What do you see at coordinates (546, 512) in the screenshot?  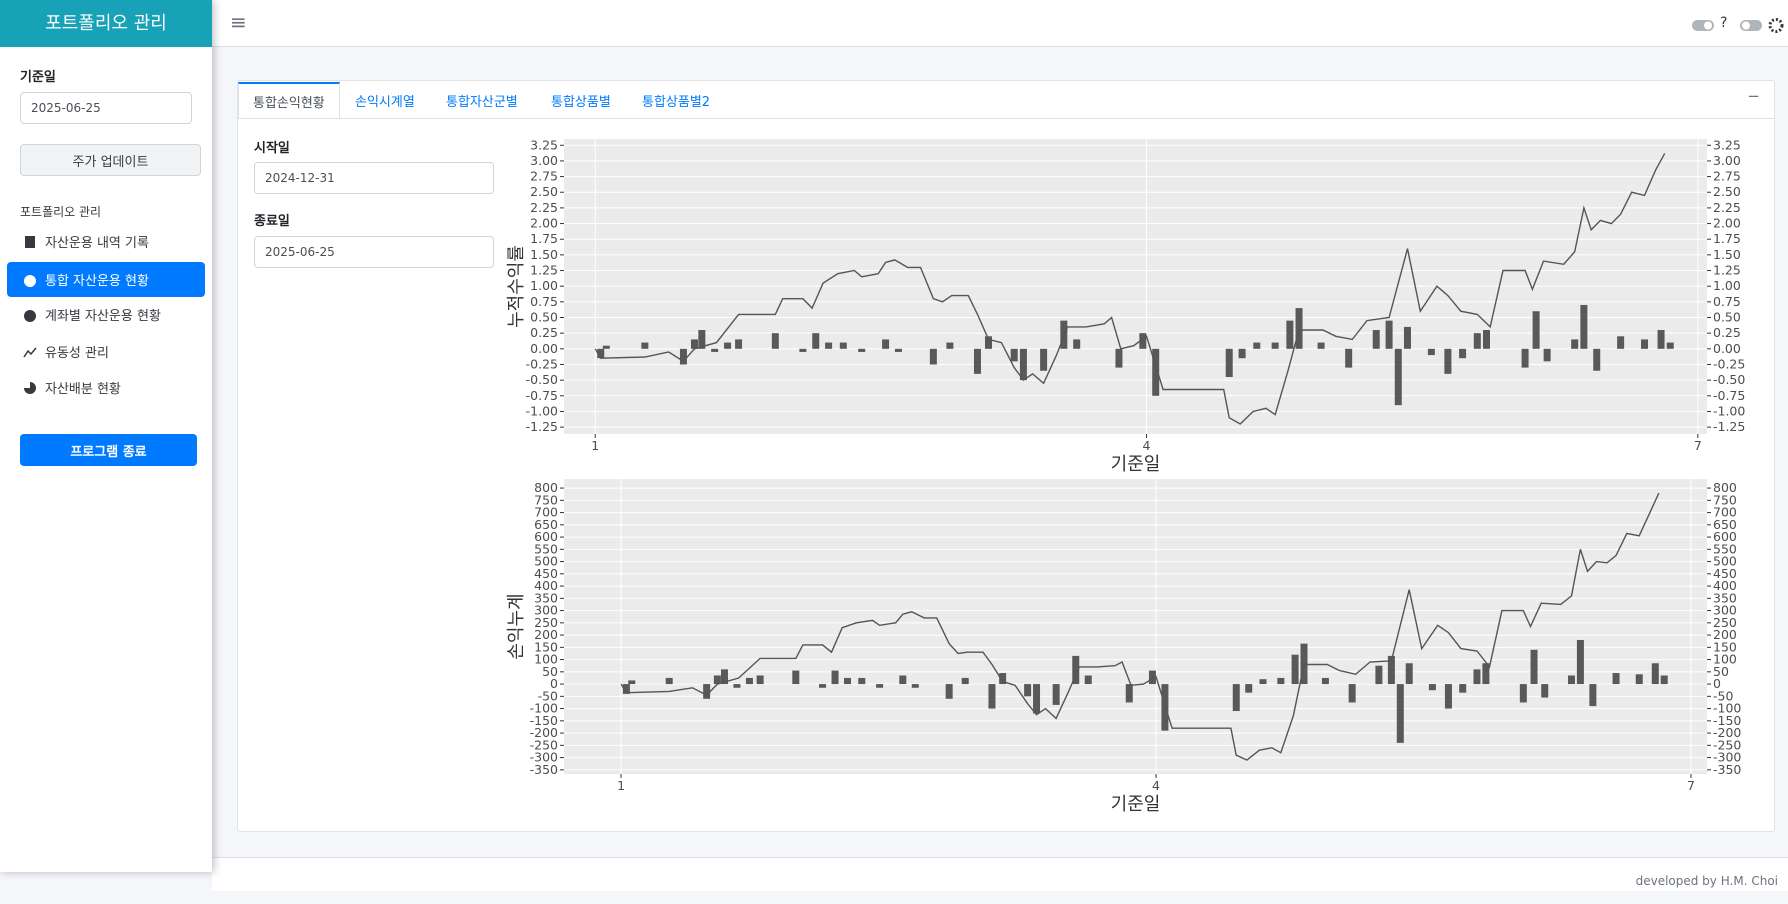 I see `y-tick-label: 700` at bounding box center [546, 512].